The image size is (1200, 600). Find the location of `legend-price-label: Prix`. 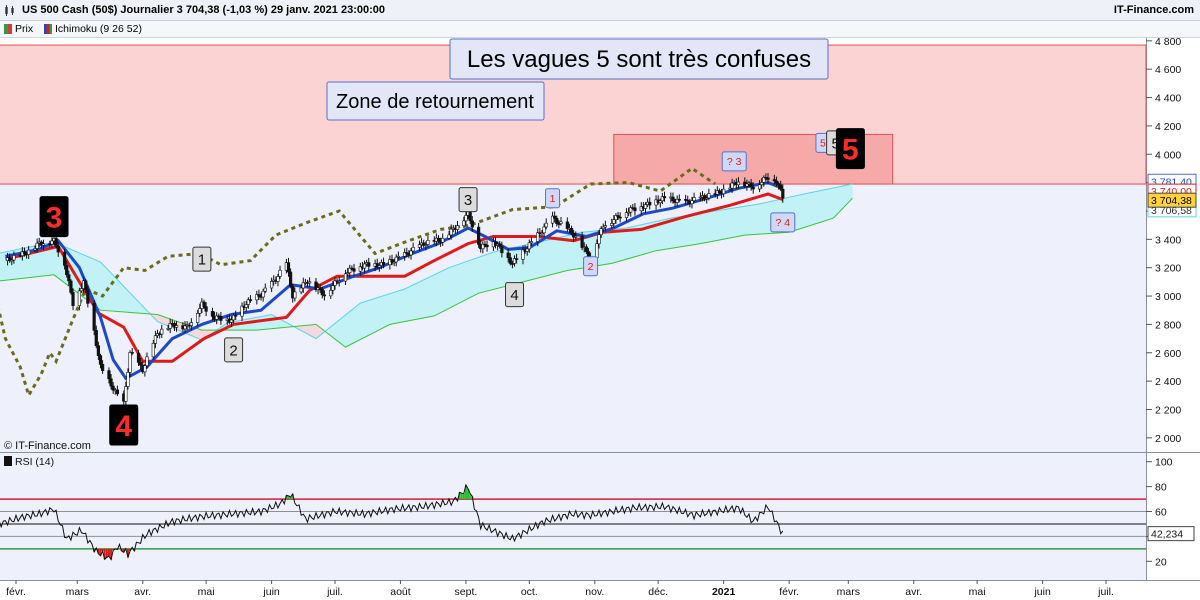

legend-price-label: Prix is located at coordinates (24, 29).